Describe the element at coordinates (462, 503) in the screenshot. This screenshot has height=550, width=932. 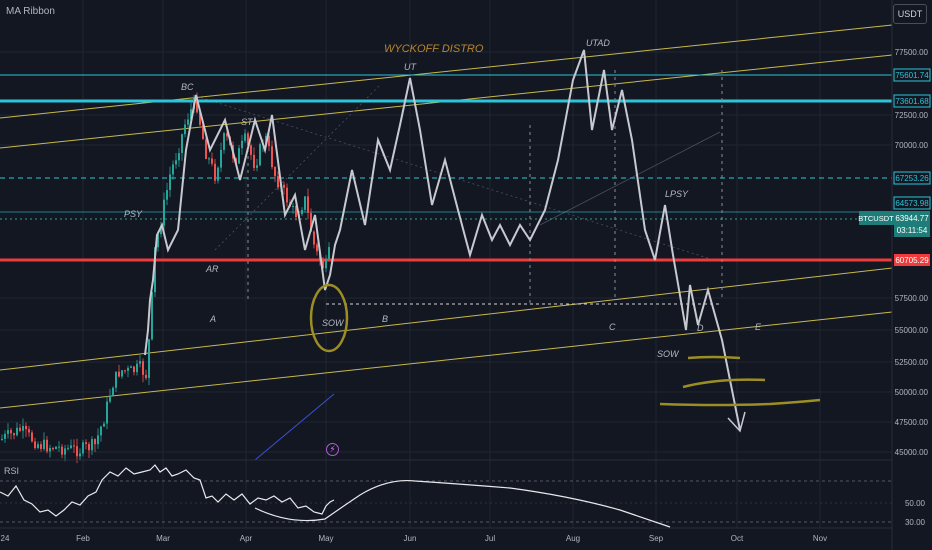
I see `rsi-projection` at that location.